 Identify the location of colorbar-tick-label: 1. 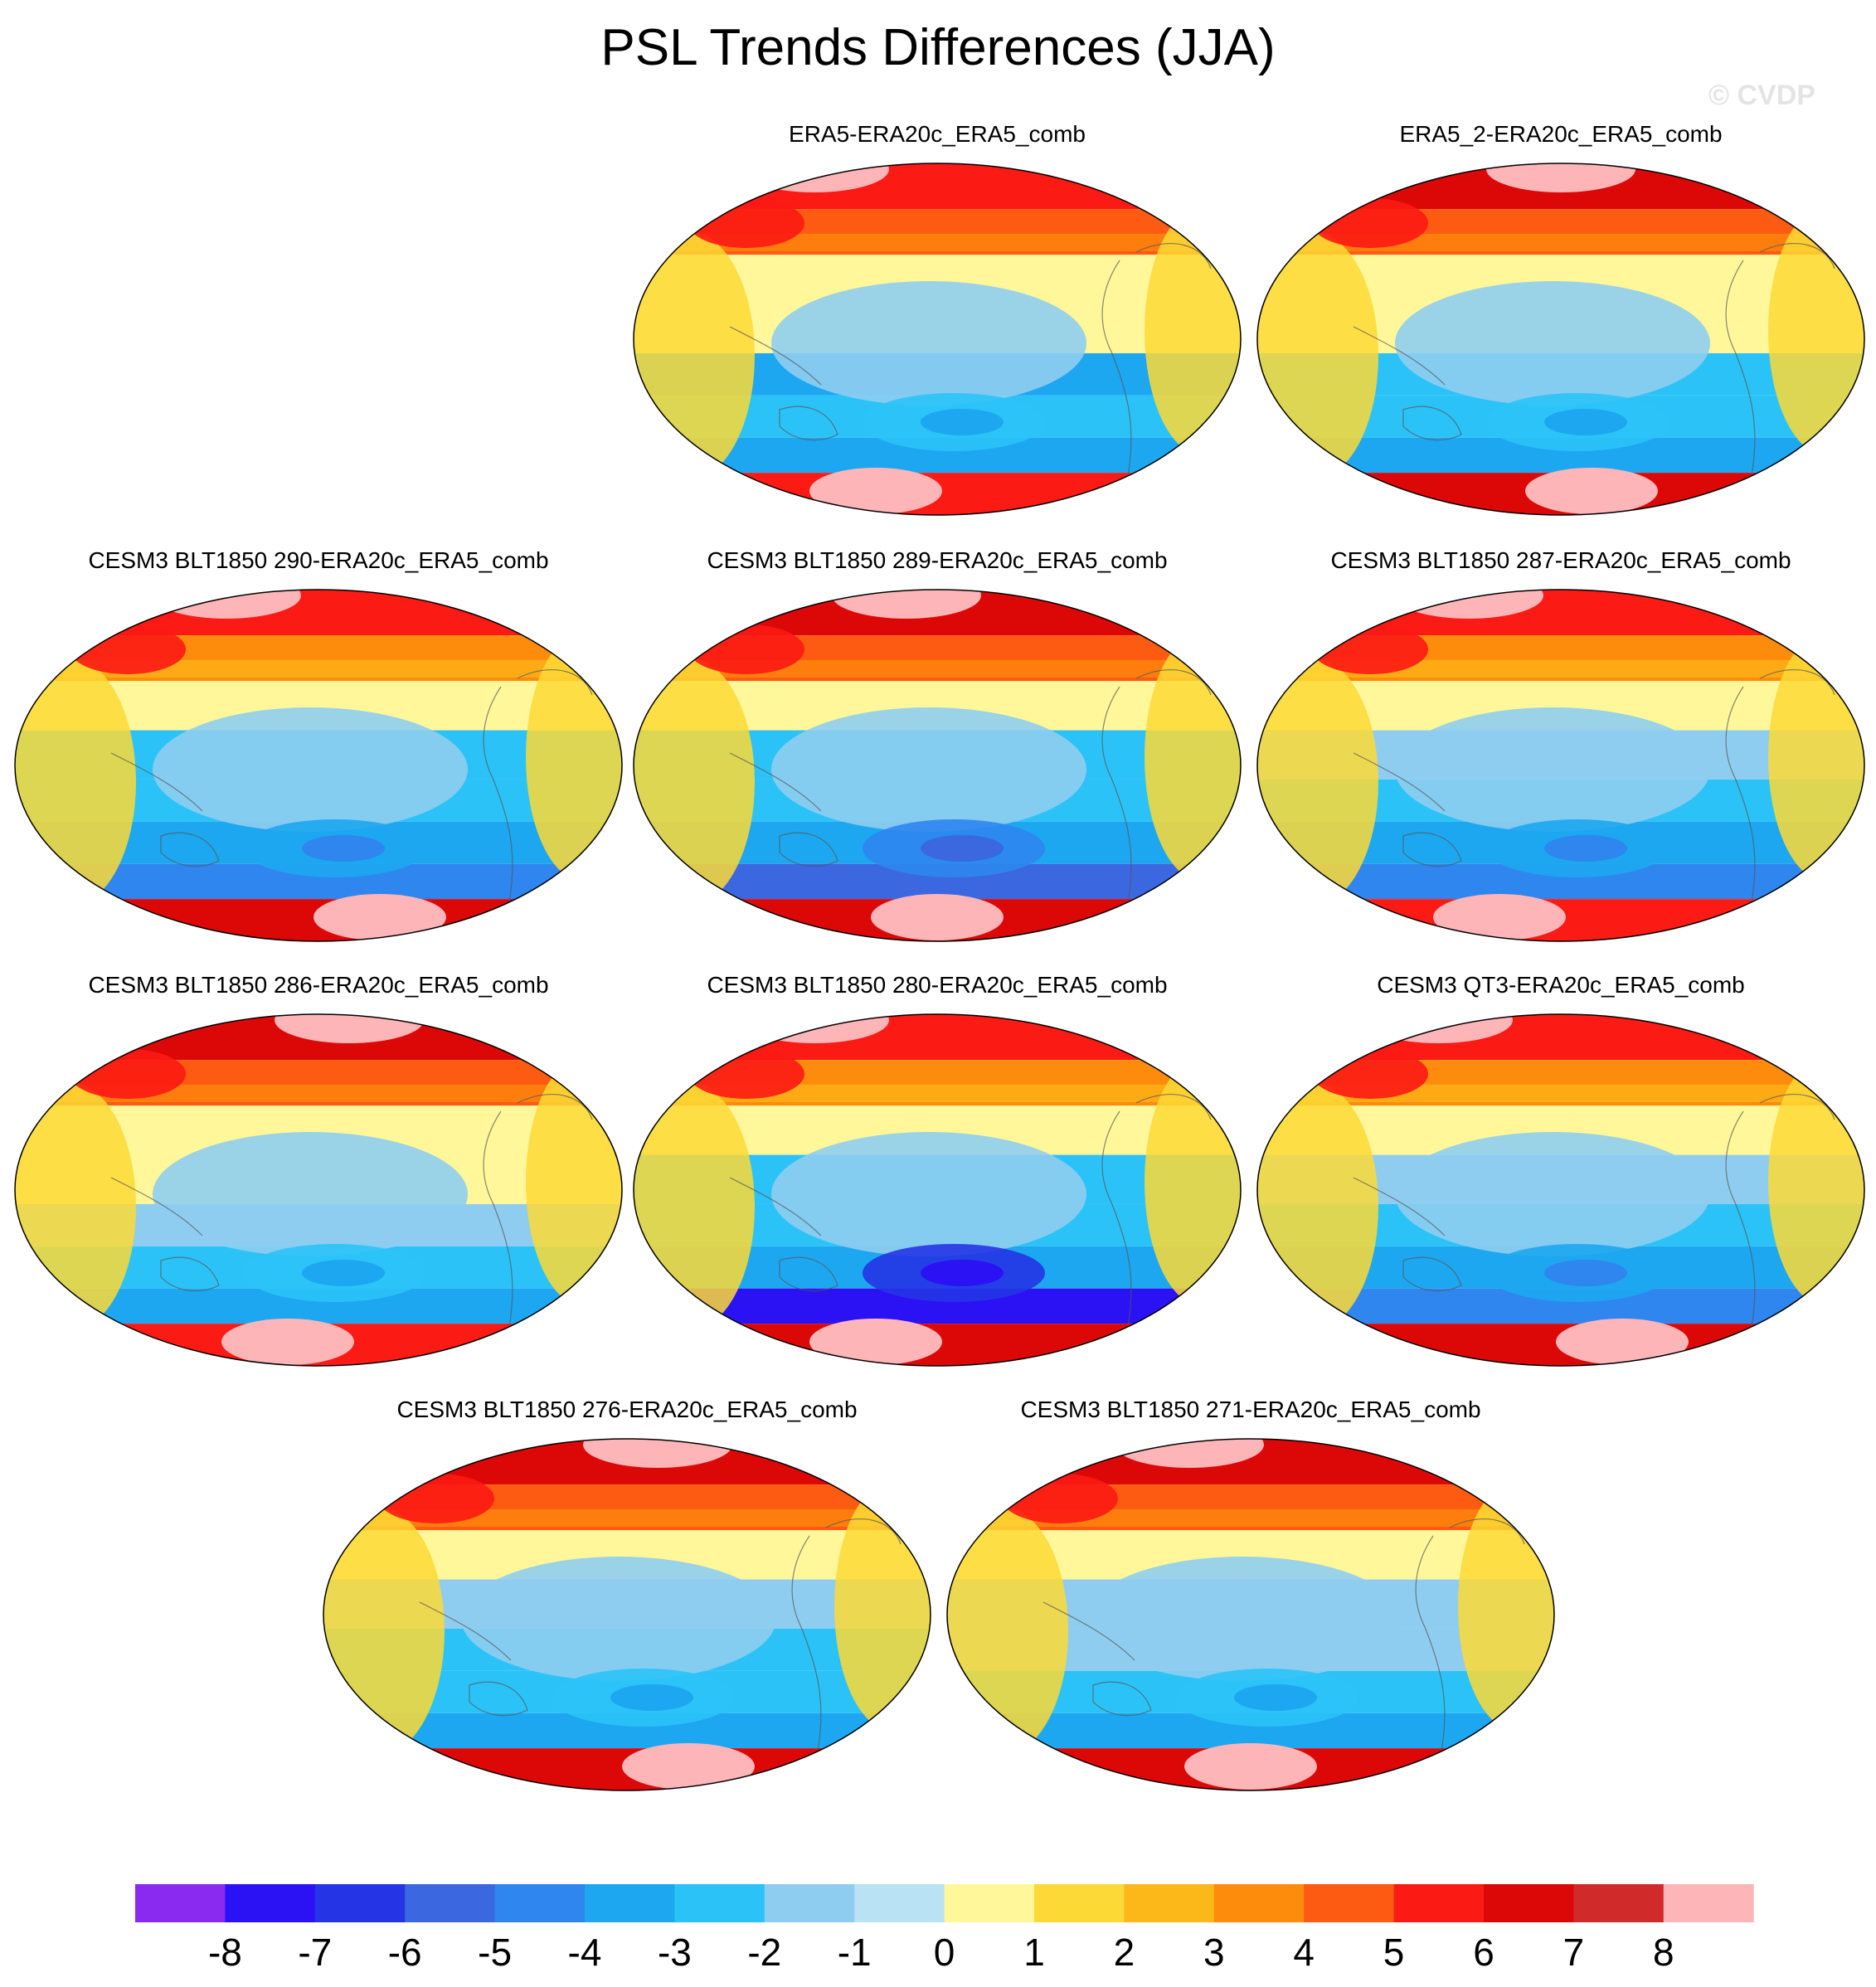
(1034, 1952).